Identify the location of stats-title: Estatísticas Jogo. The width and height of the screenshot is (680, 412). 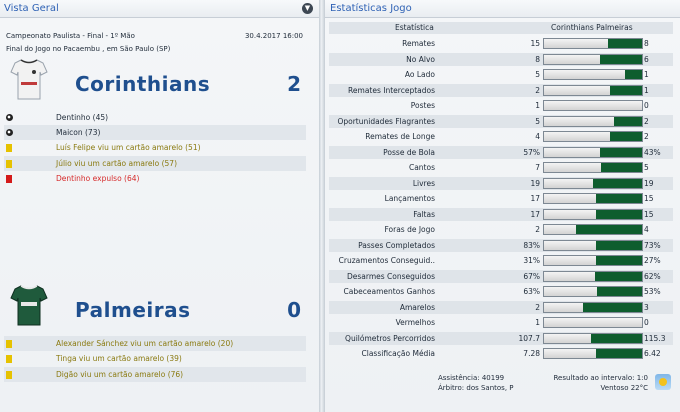
(371, 8).